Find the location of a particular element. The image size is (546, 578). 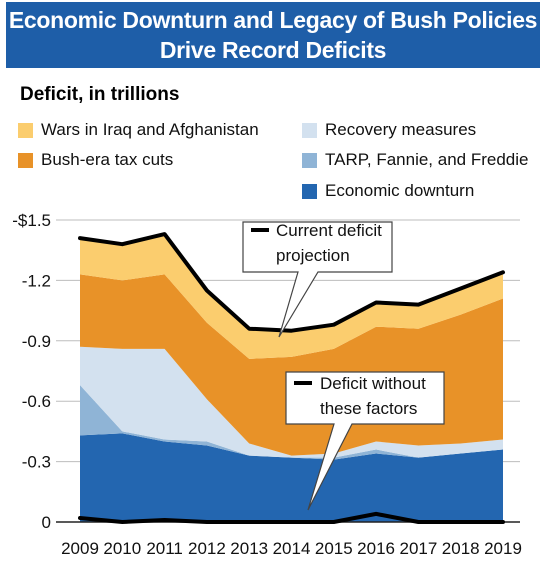

legend-swatch-downturn is located at coordinates (309, 191).